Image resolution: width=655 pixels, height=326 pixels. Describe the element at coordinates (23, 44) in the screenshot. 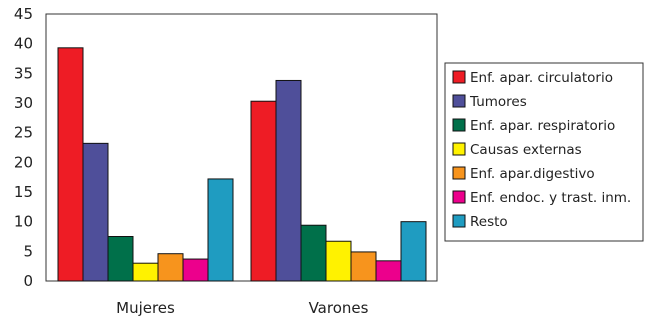

I see `y-tick-label: 40` at that location.